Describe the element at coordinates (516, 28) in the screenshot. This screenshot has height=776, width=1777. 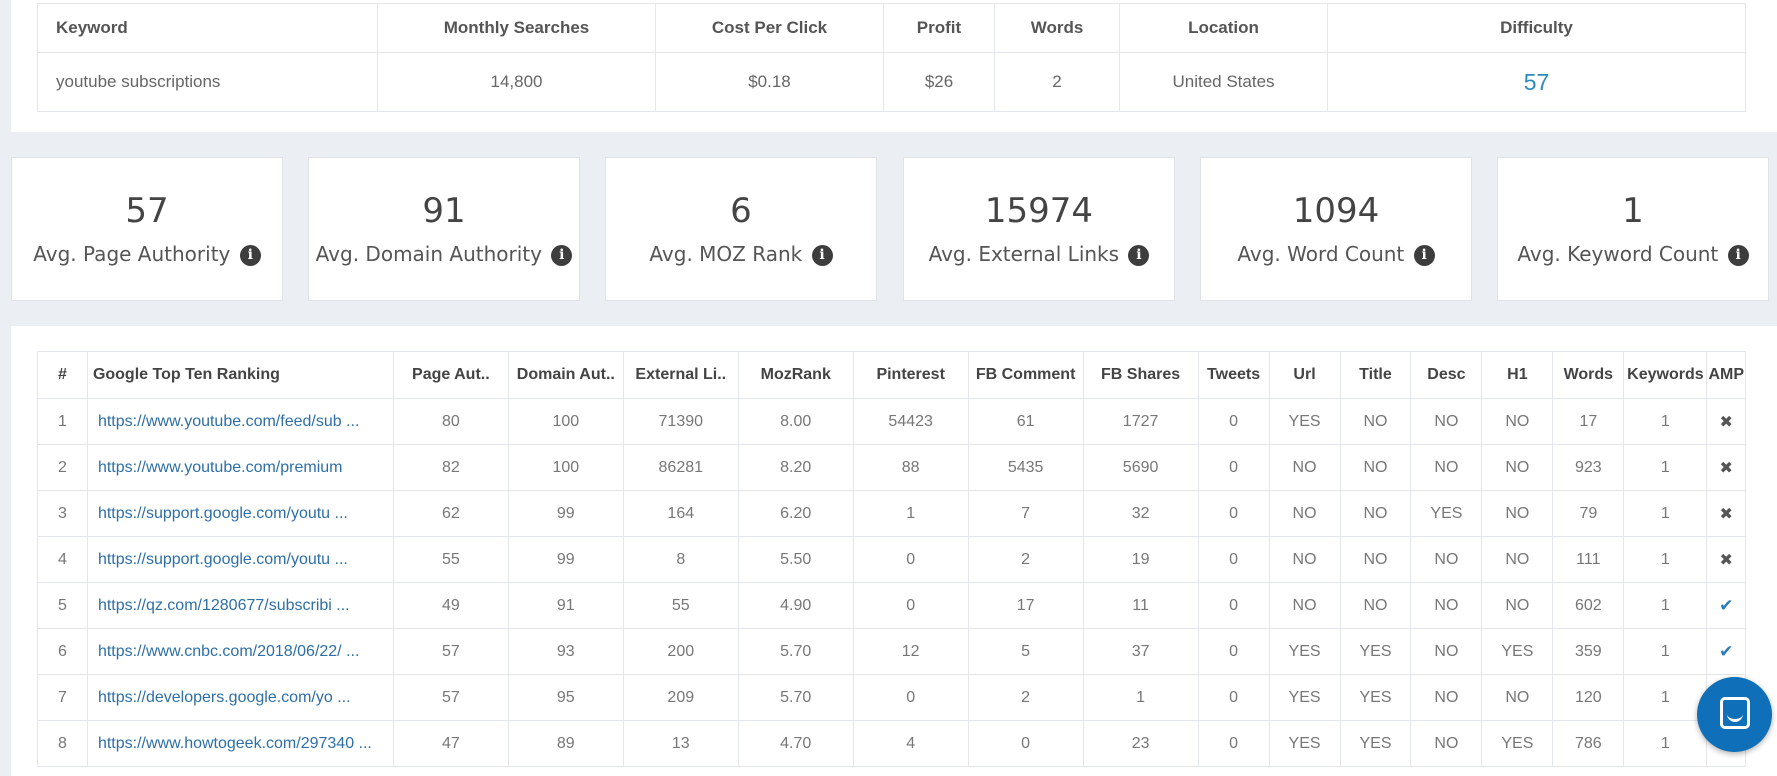
I see `header-monthly-searches: Monthly Searches` at that location.